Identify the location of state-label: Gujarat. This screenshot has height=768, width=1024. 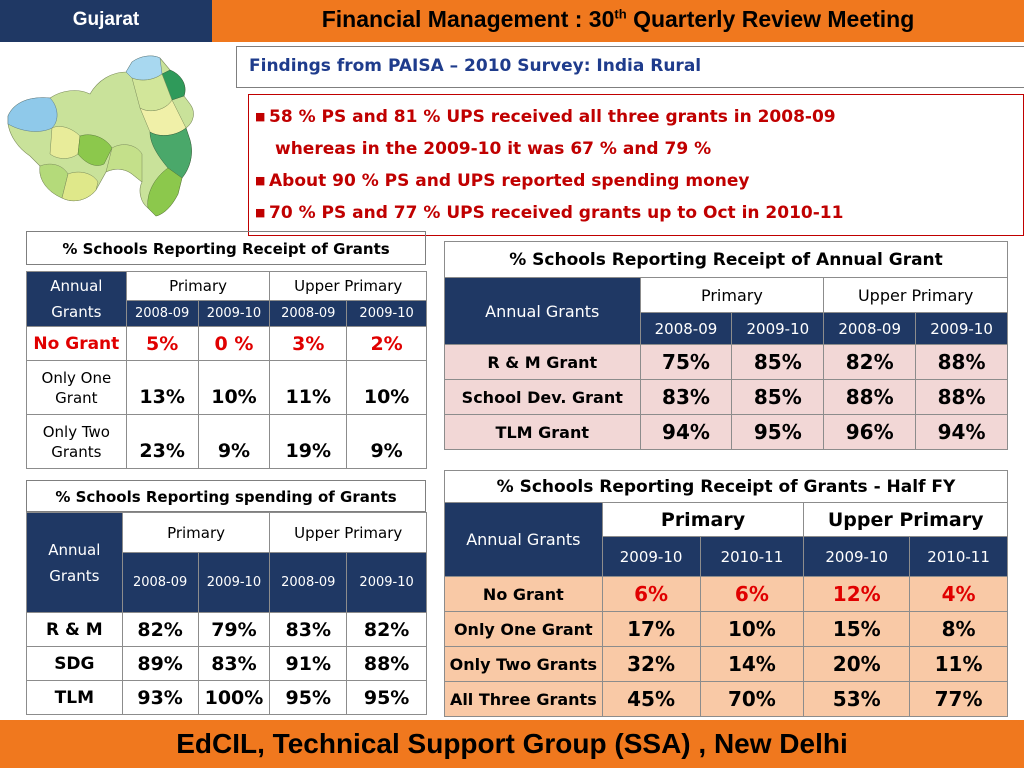
(106, 21).